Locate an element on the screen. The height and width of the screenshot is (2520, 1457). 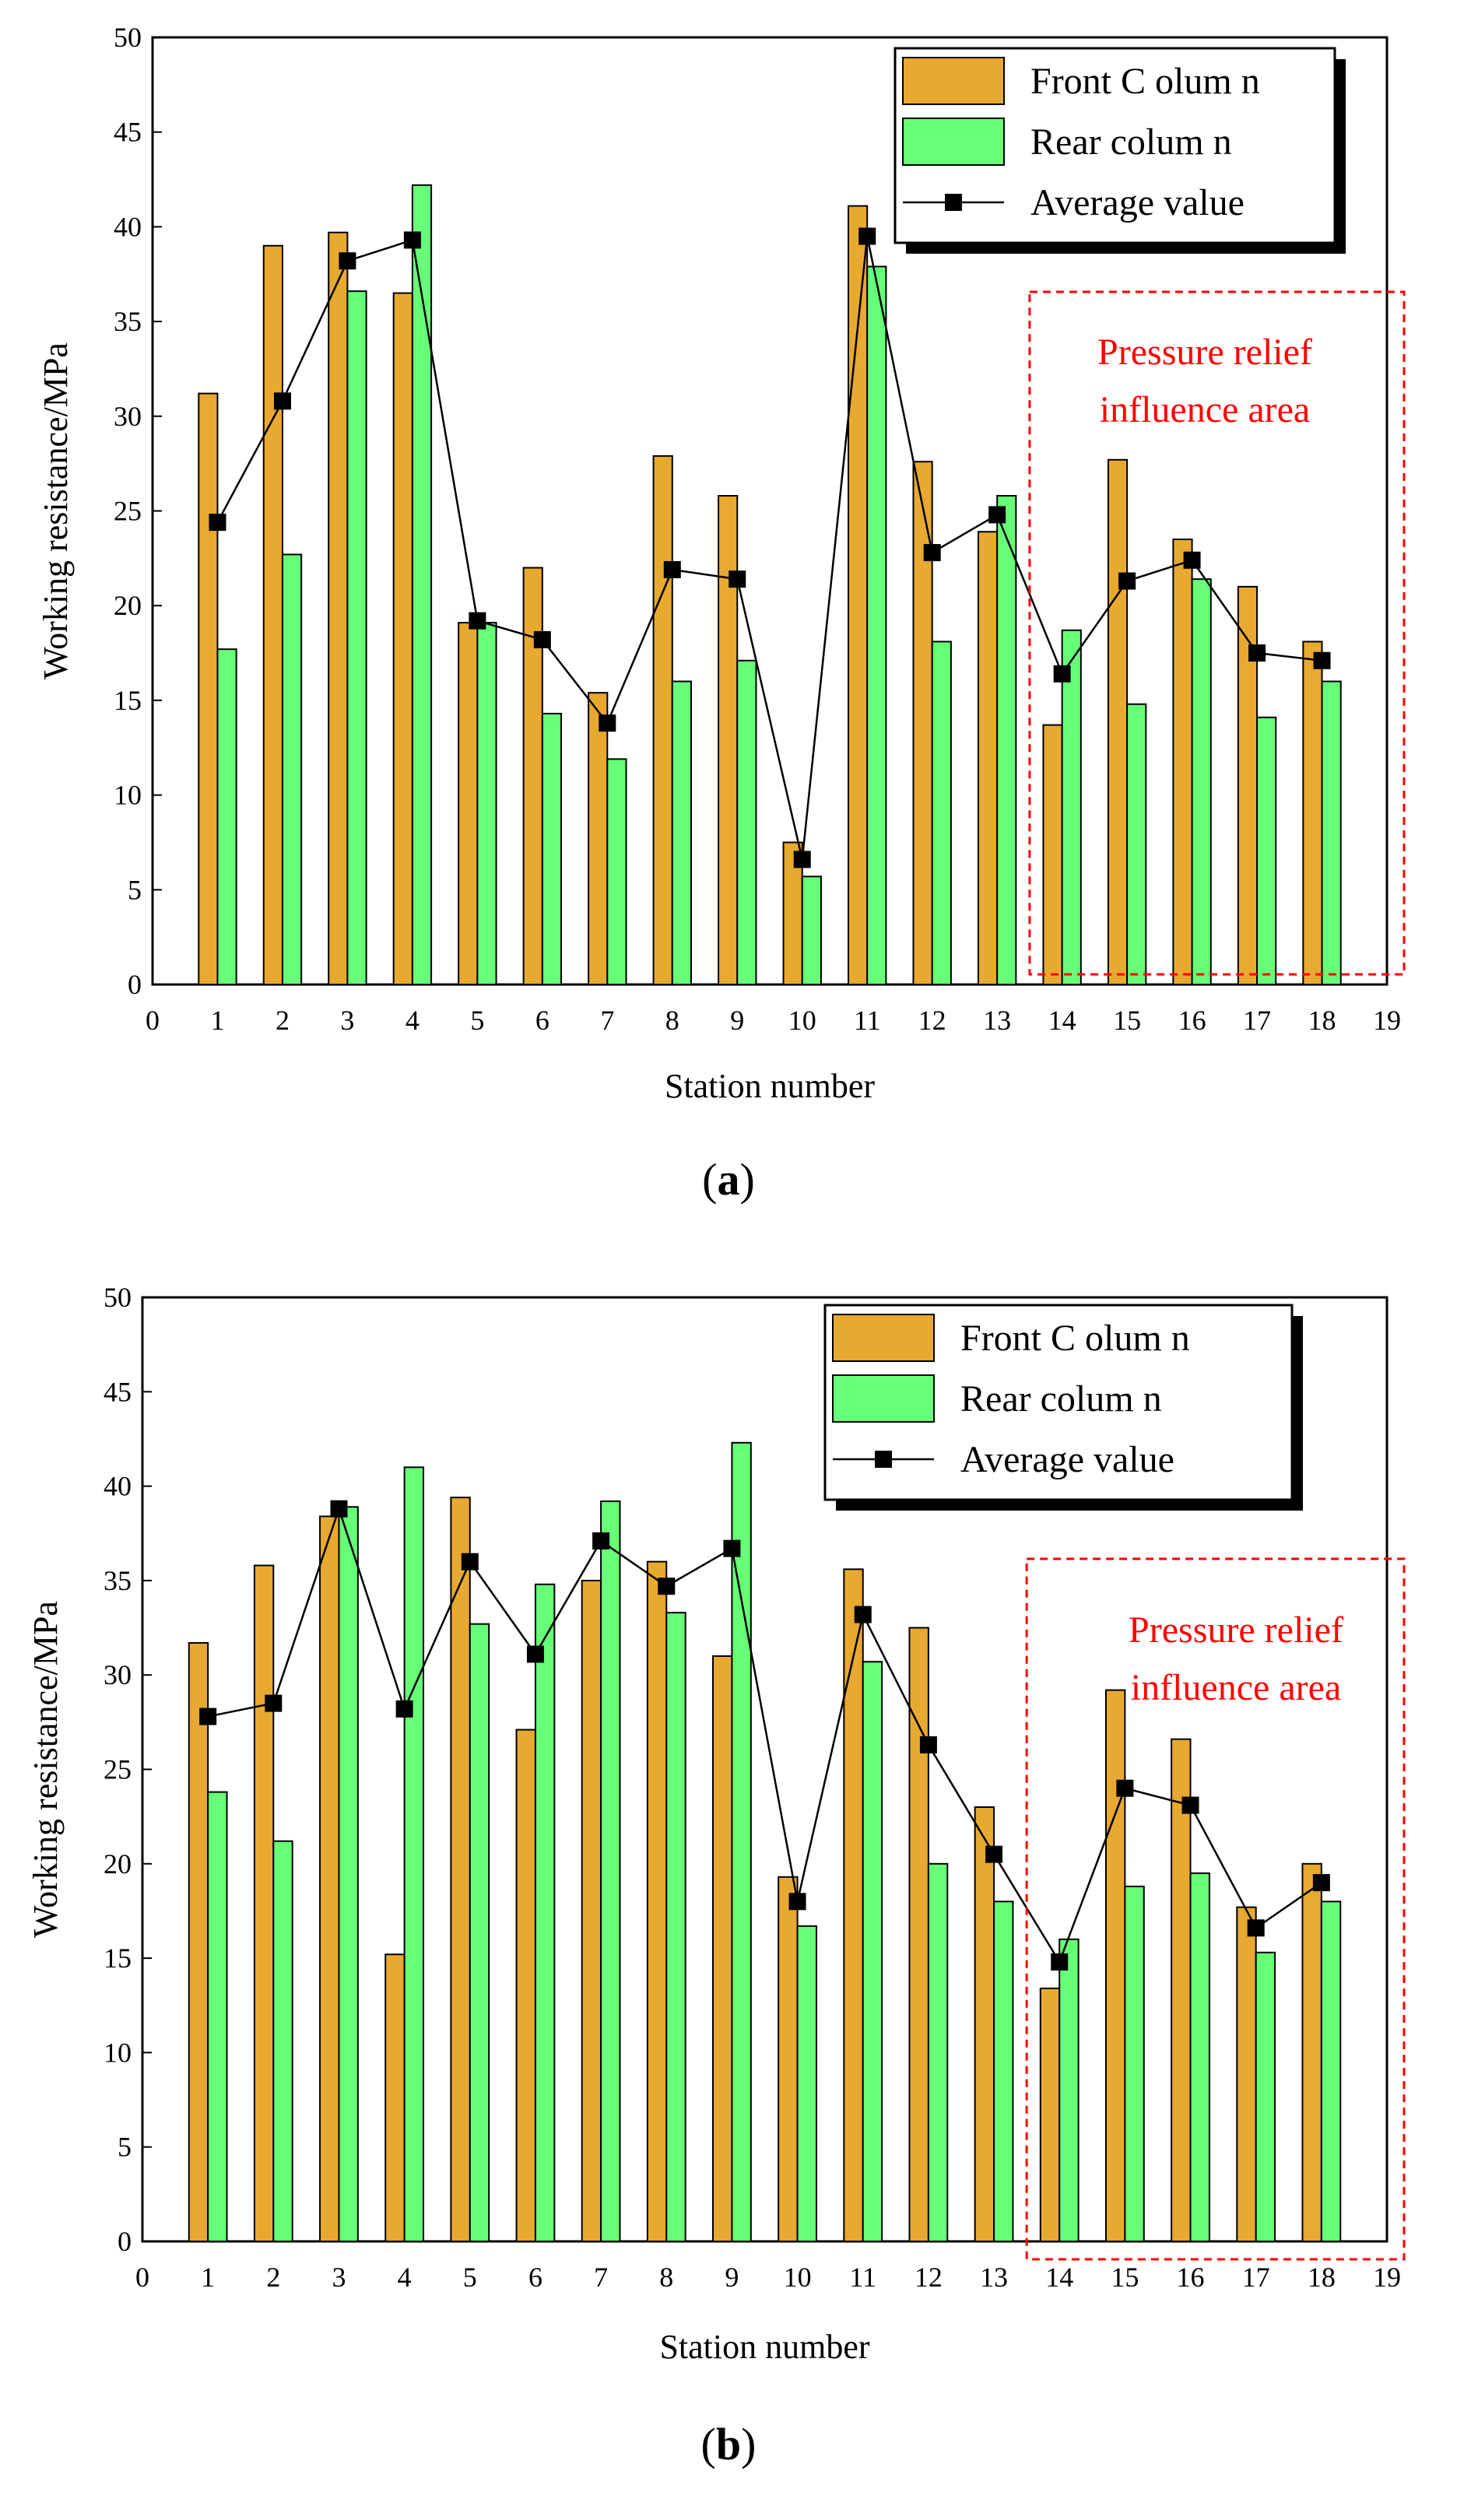
legend-swatch-front is located at coordinates (954, 81).